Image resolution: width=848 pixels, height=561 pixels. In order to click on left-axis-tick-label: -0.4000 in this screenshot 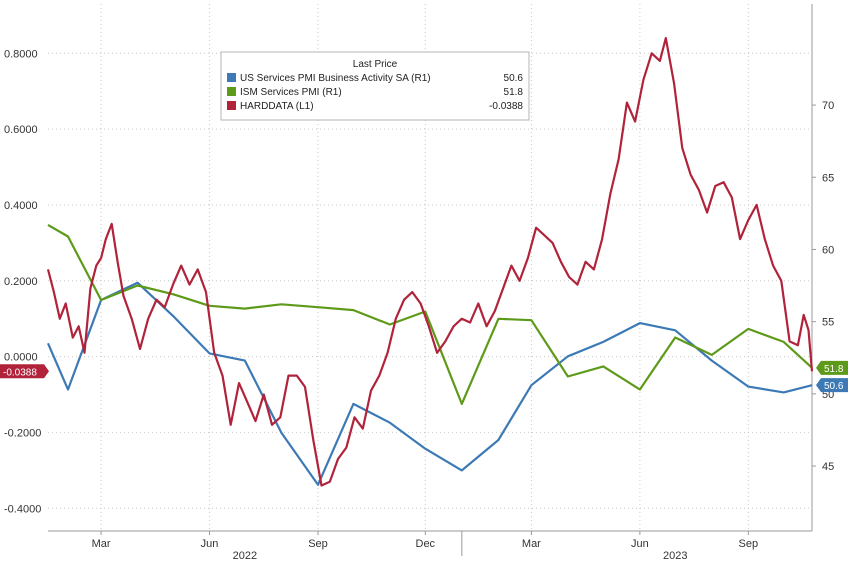, I will do `click(22, 509)`.